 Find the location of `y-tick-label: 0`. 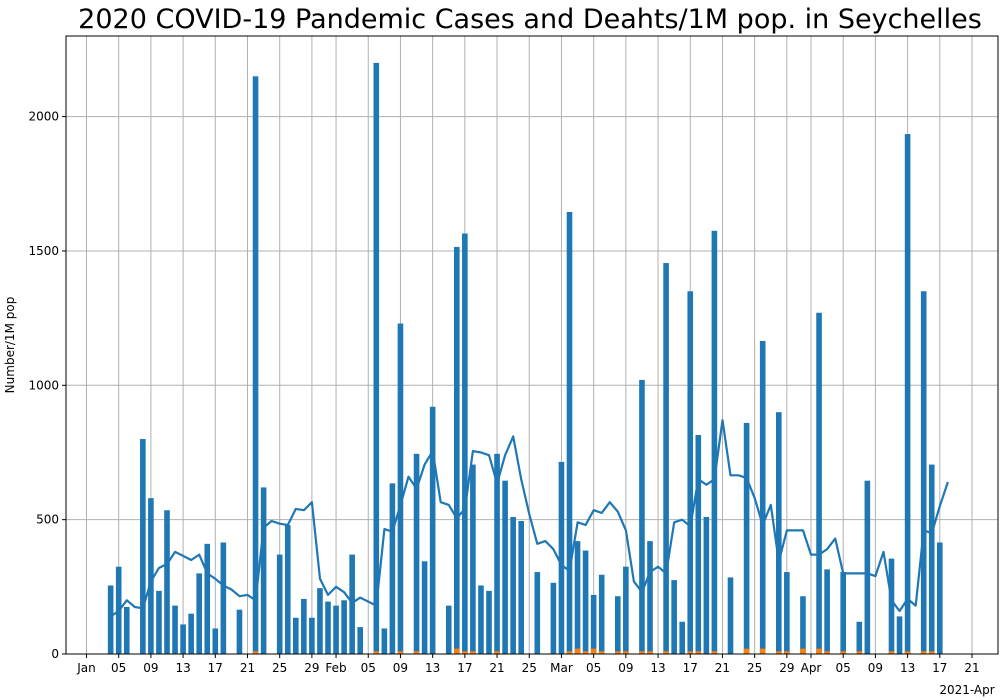

y-tick-label: 0 is located at coordinates (55, 654).